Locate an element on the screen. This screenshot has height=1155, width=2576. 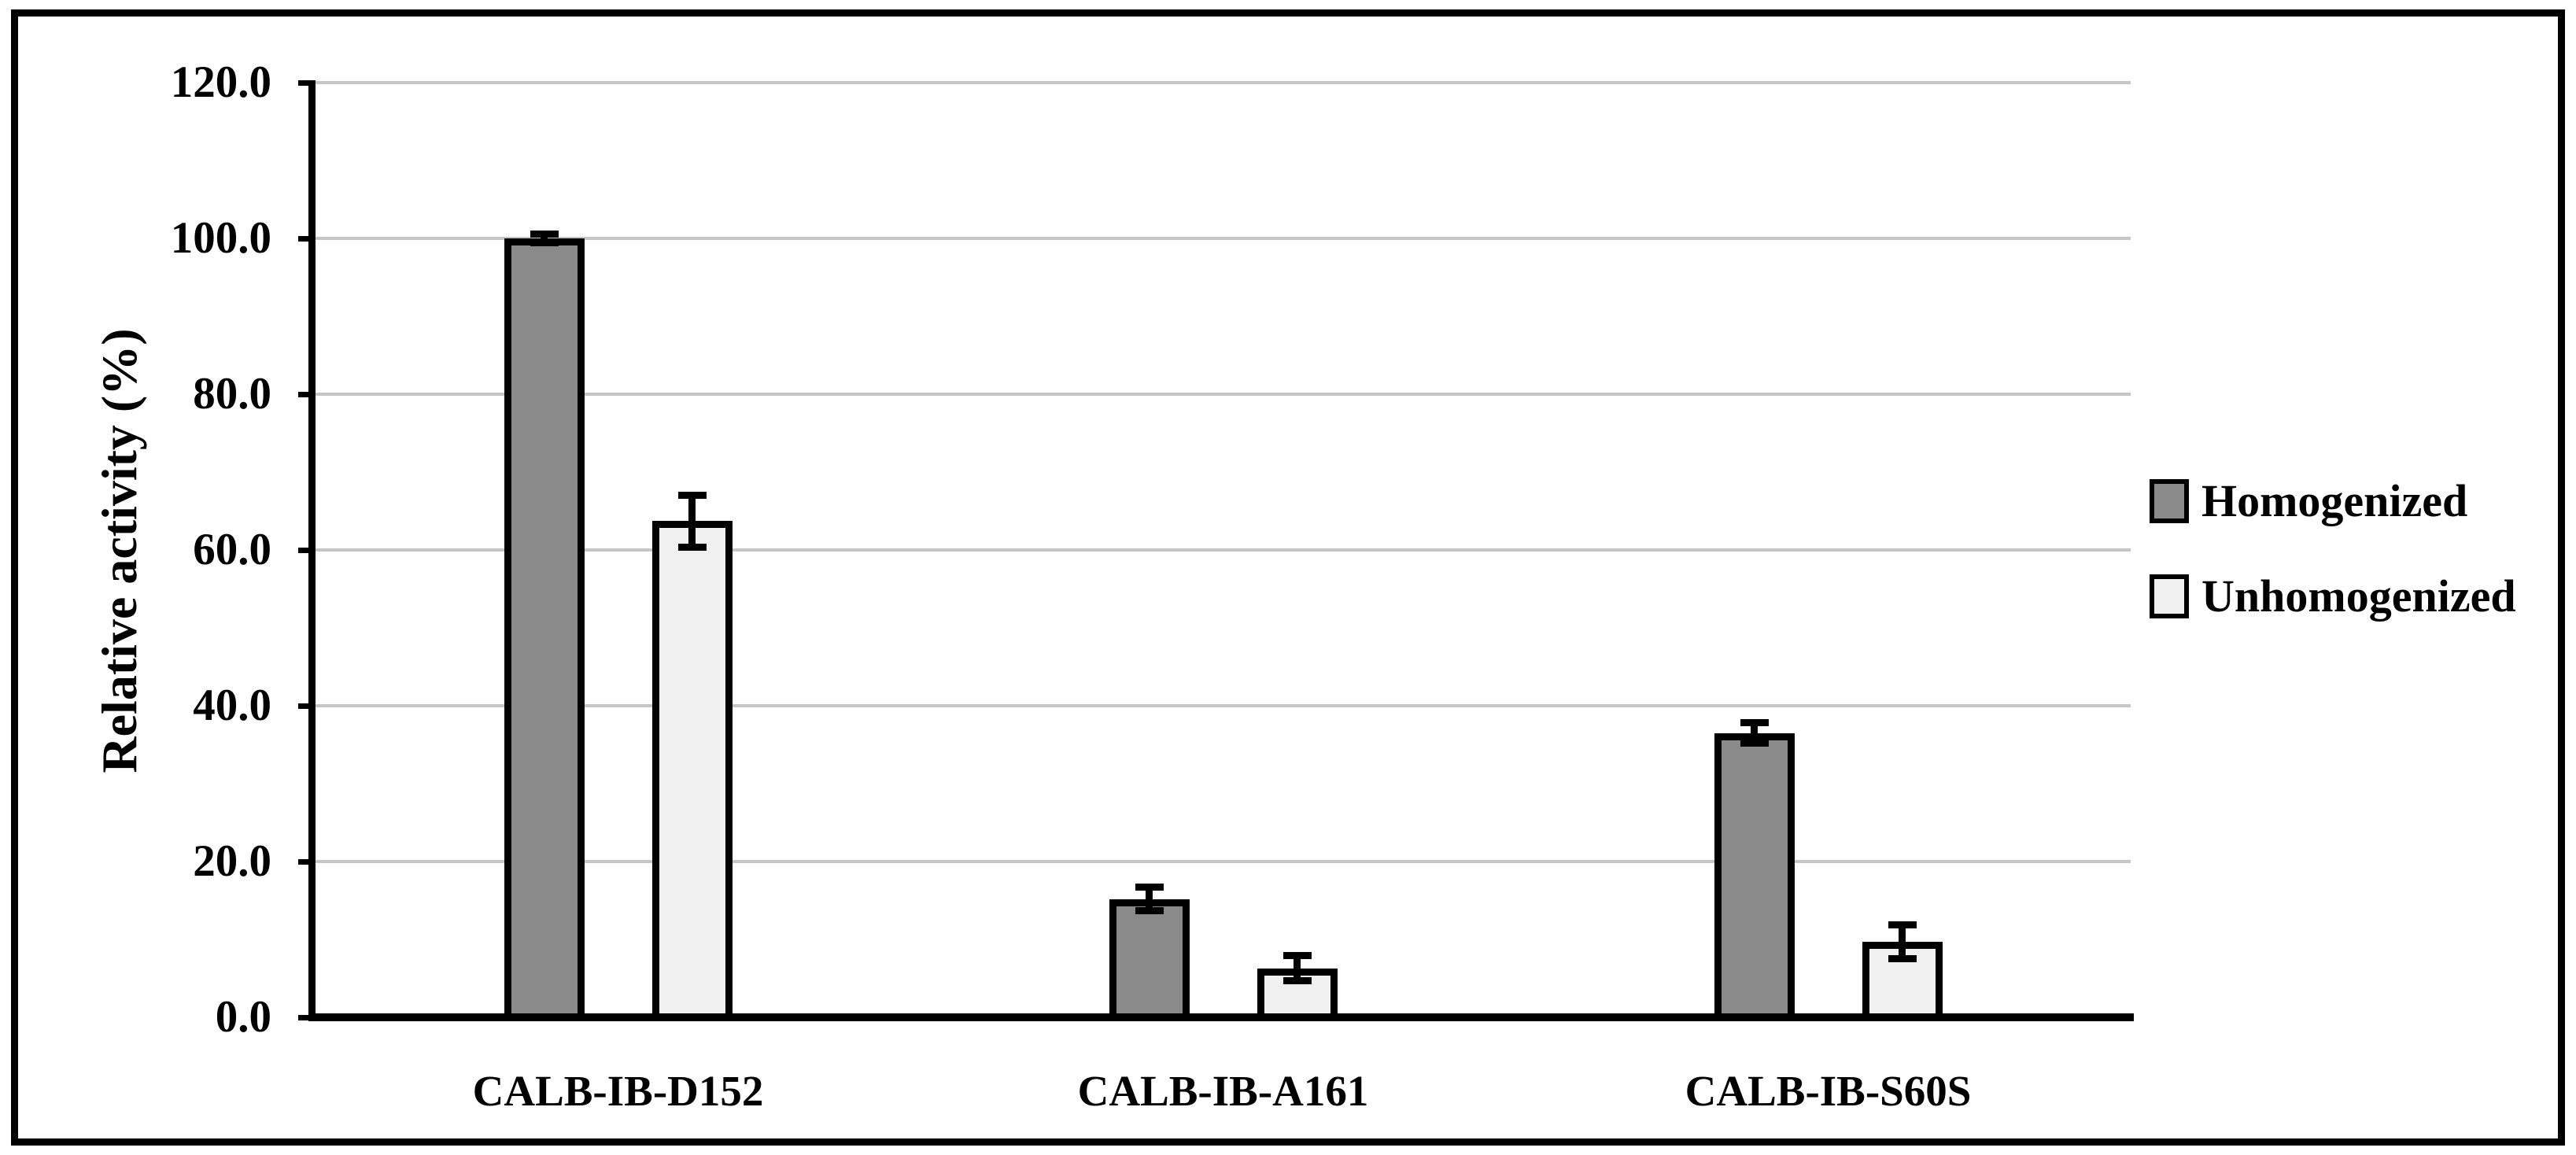
y-axis-title: Relative activity (%) is located at coordinates (119, 550).